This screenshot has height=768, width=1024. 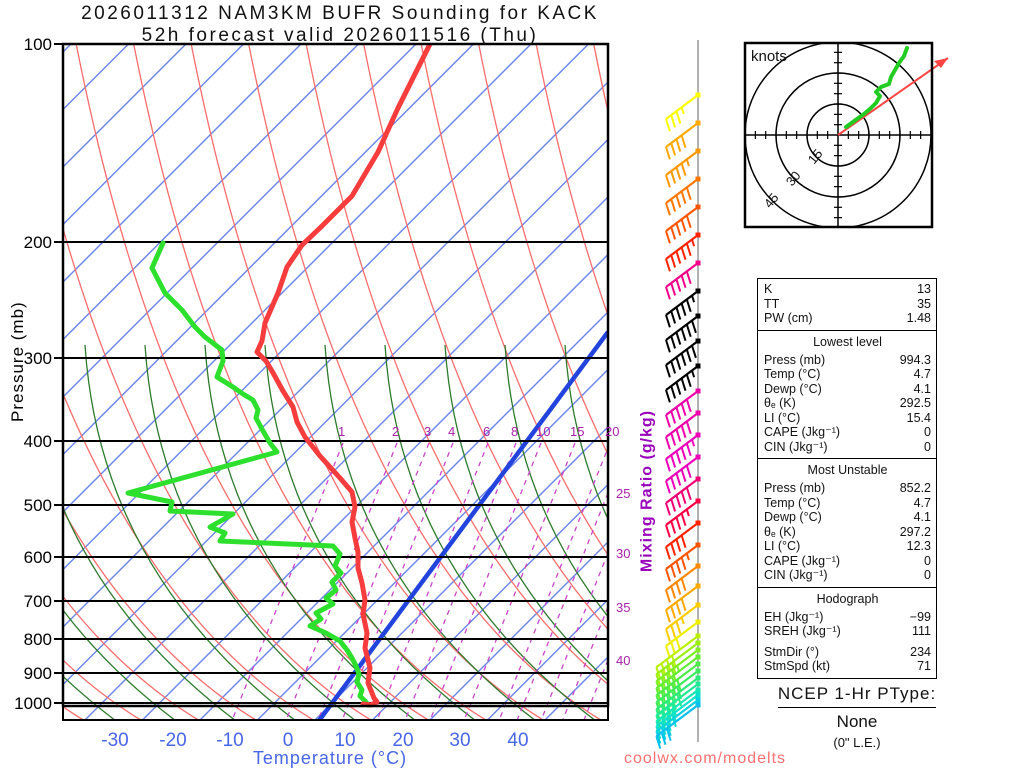 I want to click on stats-value: 234, so click(x=920, y=651).